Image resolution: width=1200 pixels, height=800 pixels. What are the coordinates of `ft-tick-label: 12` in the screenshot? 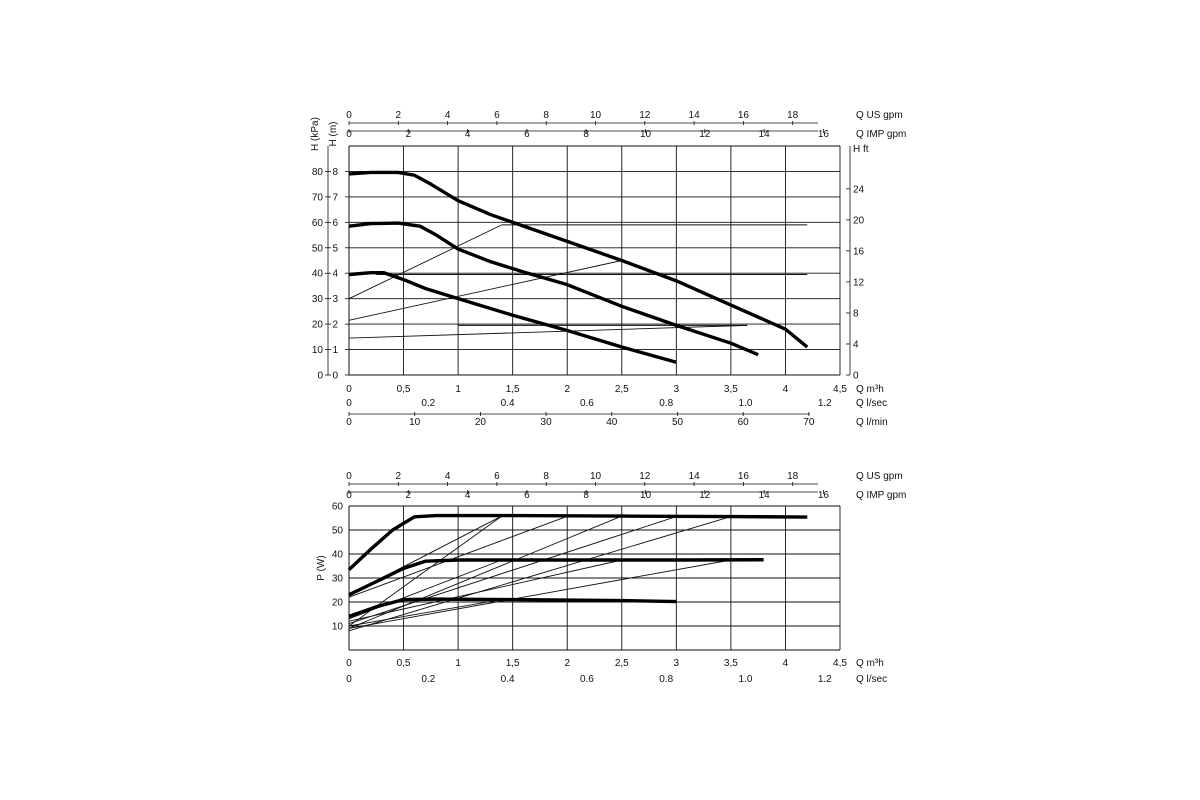 It's located at (859, 282).